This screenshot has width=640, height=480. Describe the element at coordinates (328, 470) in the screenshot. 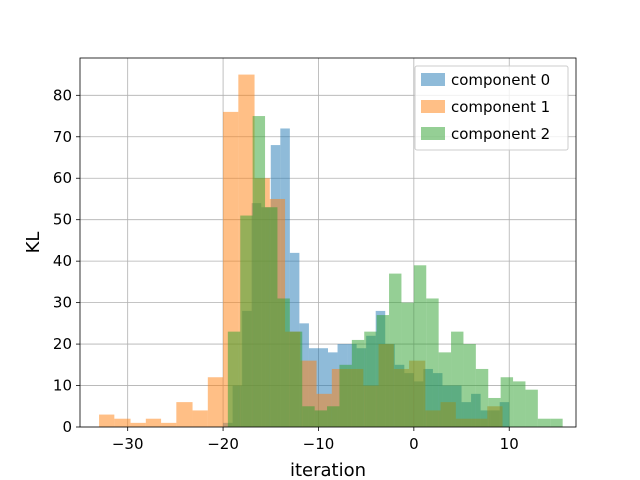

I see `x-axis-label: iteration` at that location.